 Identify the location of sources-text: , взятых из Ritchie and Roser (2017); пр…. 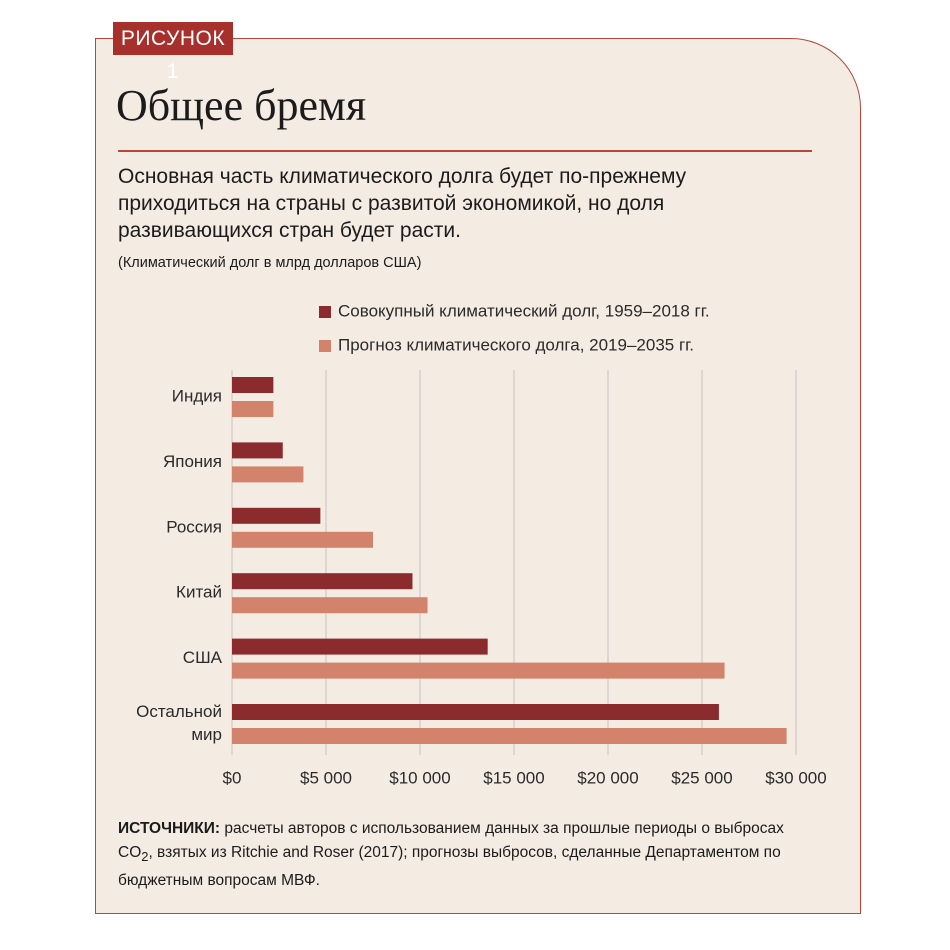
(449, 867).